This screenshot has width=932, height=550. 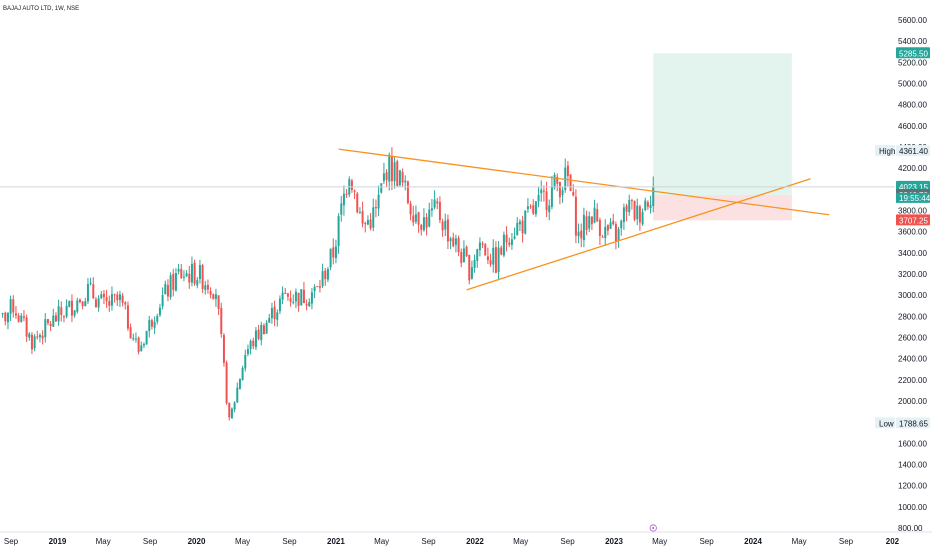 I want to click on target-zone, so click(x=722, y=124).